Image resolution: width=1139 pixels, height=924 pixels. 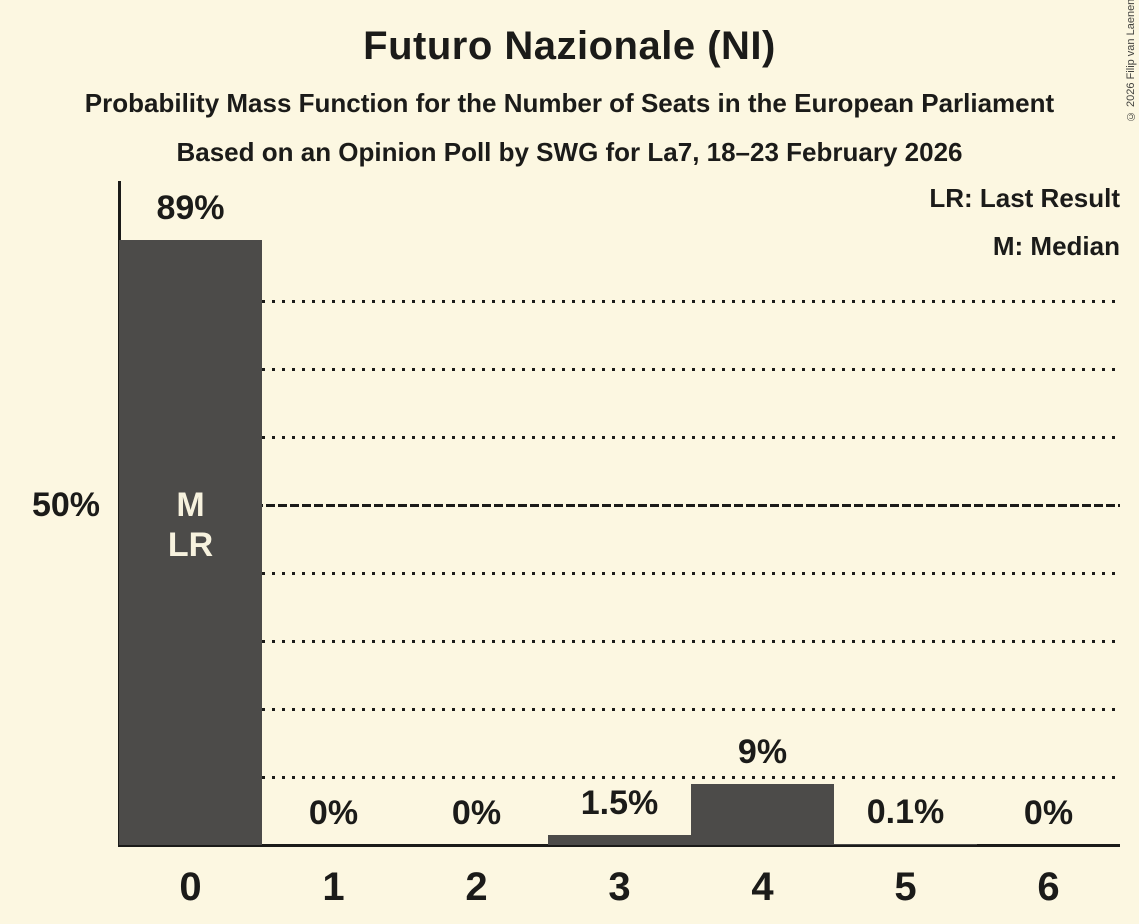 What do you see at coordinates (1048, 813) in the screenshot?
I see `bar-value-label-seat-6: 0%` at bounding box center [1048, 813].